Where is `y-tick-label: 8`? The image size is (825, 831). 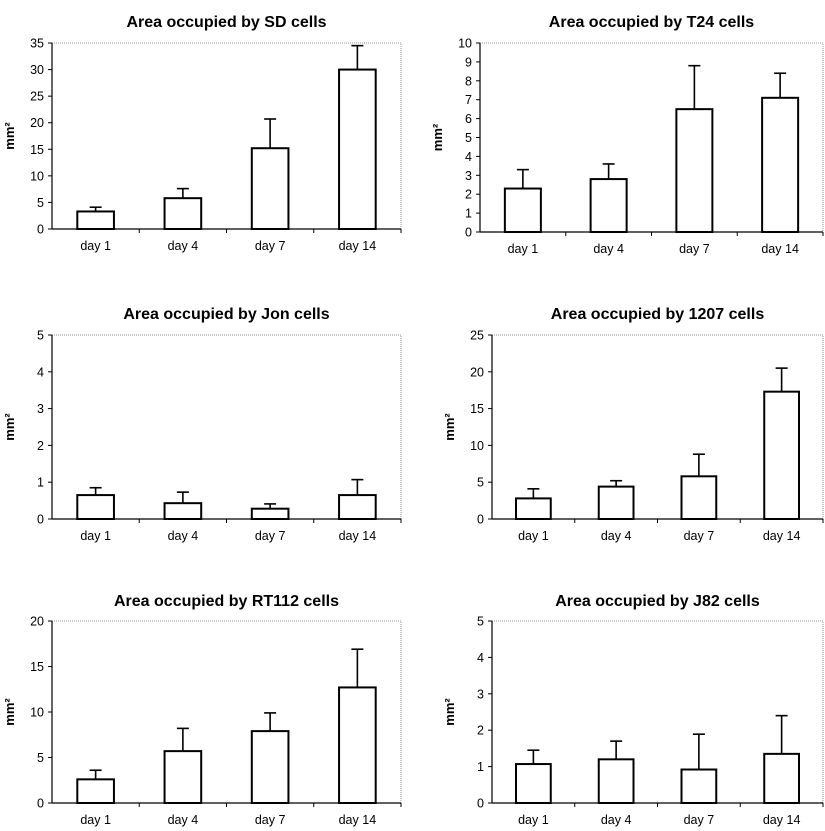
y-tick-label: 8 is located at coordinates (468, 81).